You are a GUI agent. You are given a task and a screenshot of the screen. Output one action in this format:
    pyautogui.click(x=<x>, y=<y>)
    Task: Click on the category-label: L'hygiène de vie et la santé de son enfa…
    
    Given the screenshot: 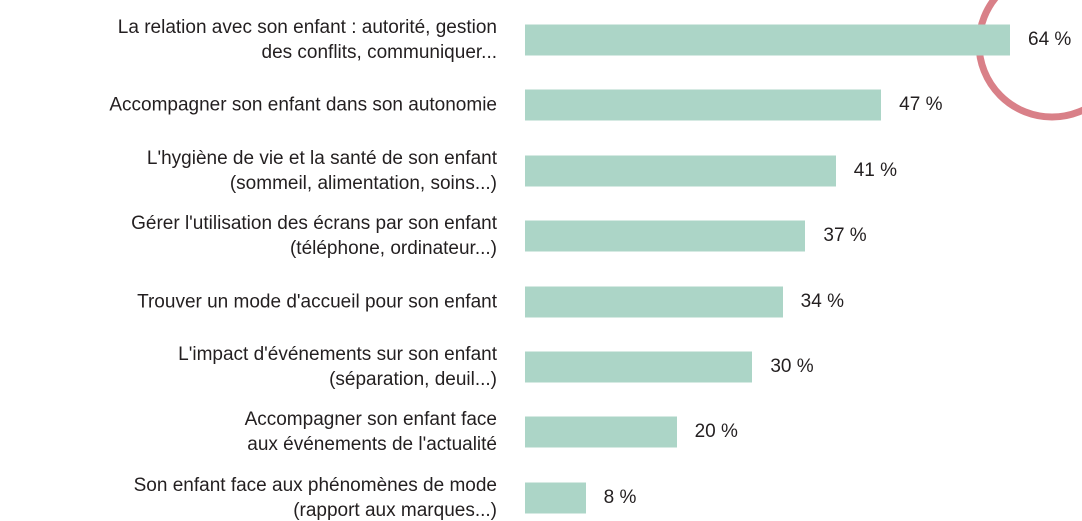 What is the action you would take?
    pyautogui.click(x=321, y=170)
    